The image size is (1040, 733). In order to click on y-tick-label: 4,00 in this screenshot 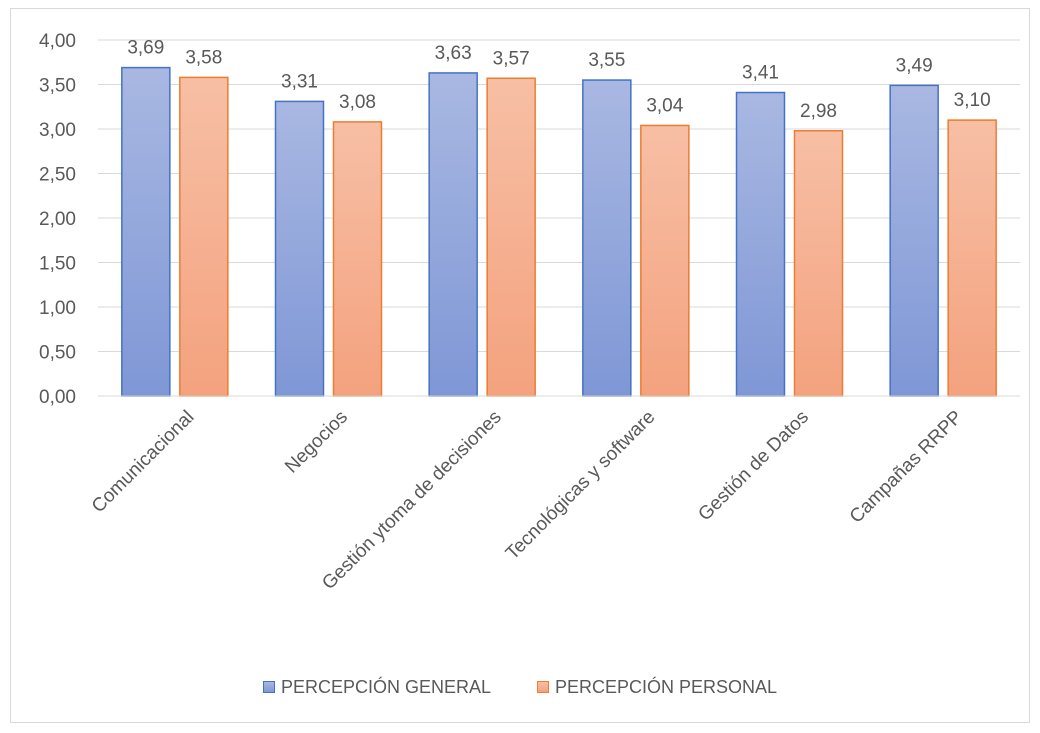, I will do `click(57, 41)`.